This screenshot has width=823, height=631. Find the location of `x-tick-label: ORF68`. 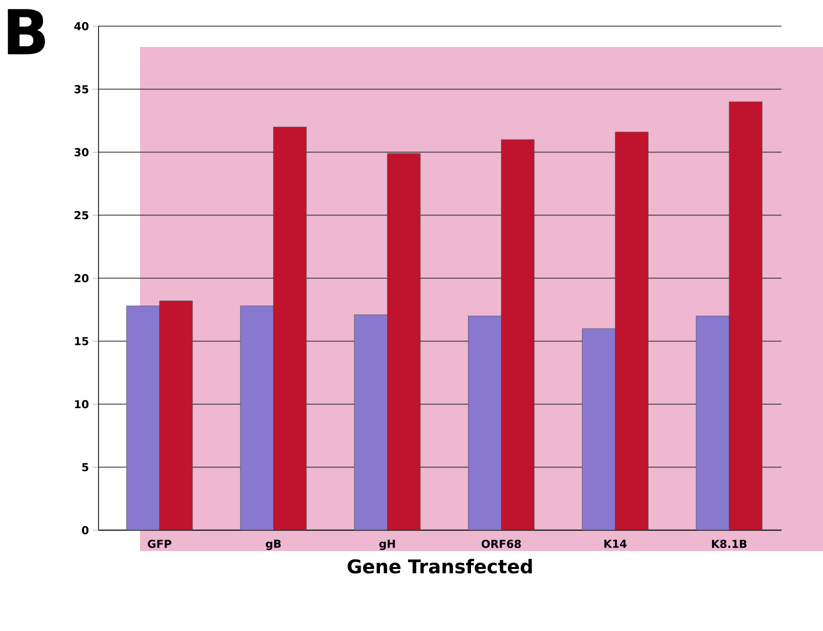

x-tick-label: ORF68 is located at coordinates (501, 544).